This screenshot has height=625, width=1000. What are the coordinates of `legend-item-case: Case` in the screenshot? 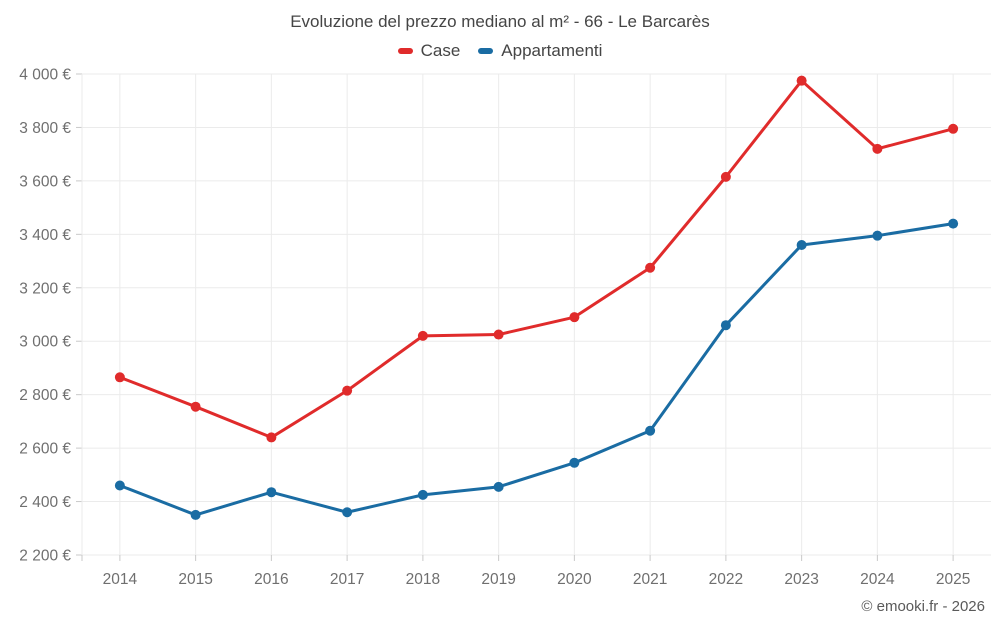 It's located at (429, 51).